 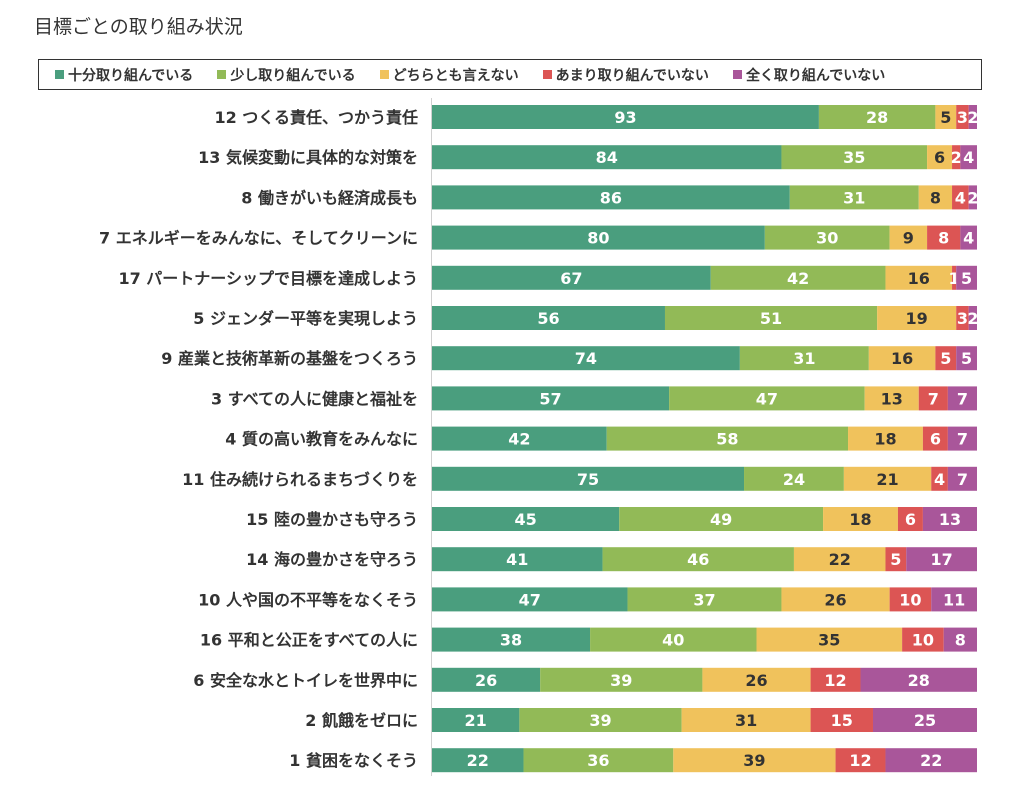 I want to click on legend-item: あまり取り組んでいない, so click(x=625, y=75).